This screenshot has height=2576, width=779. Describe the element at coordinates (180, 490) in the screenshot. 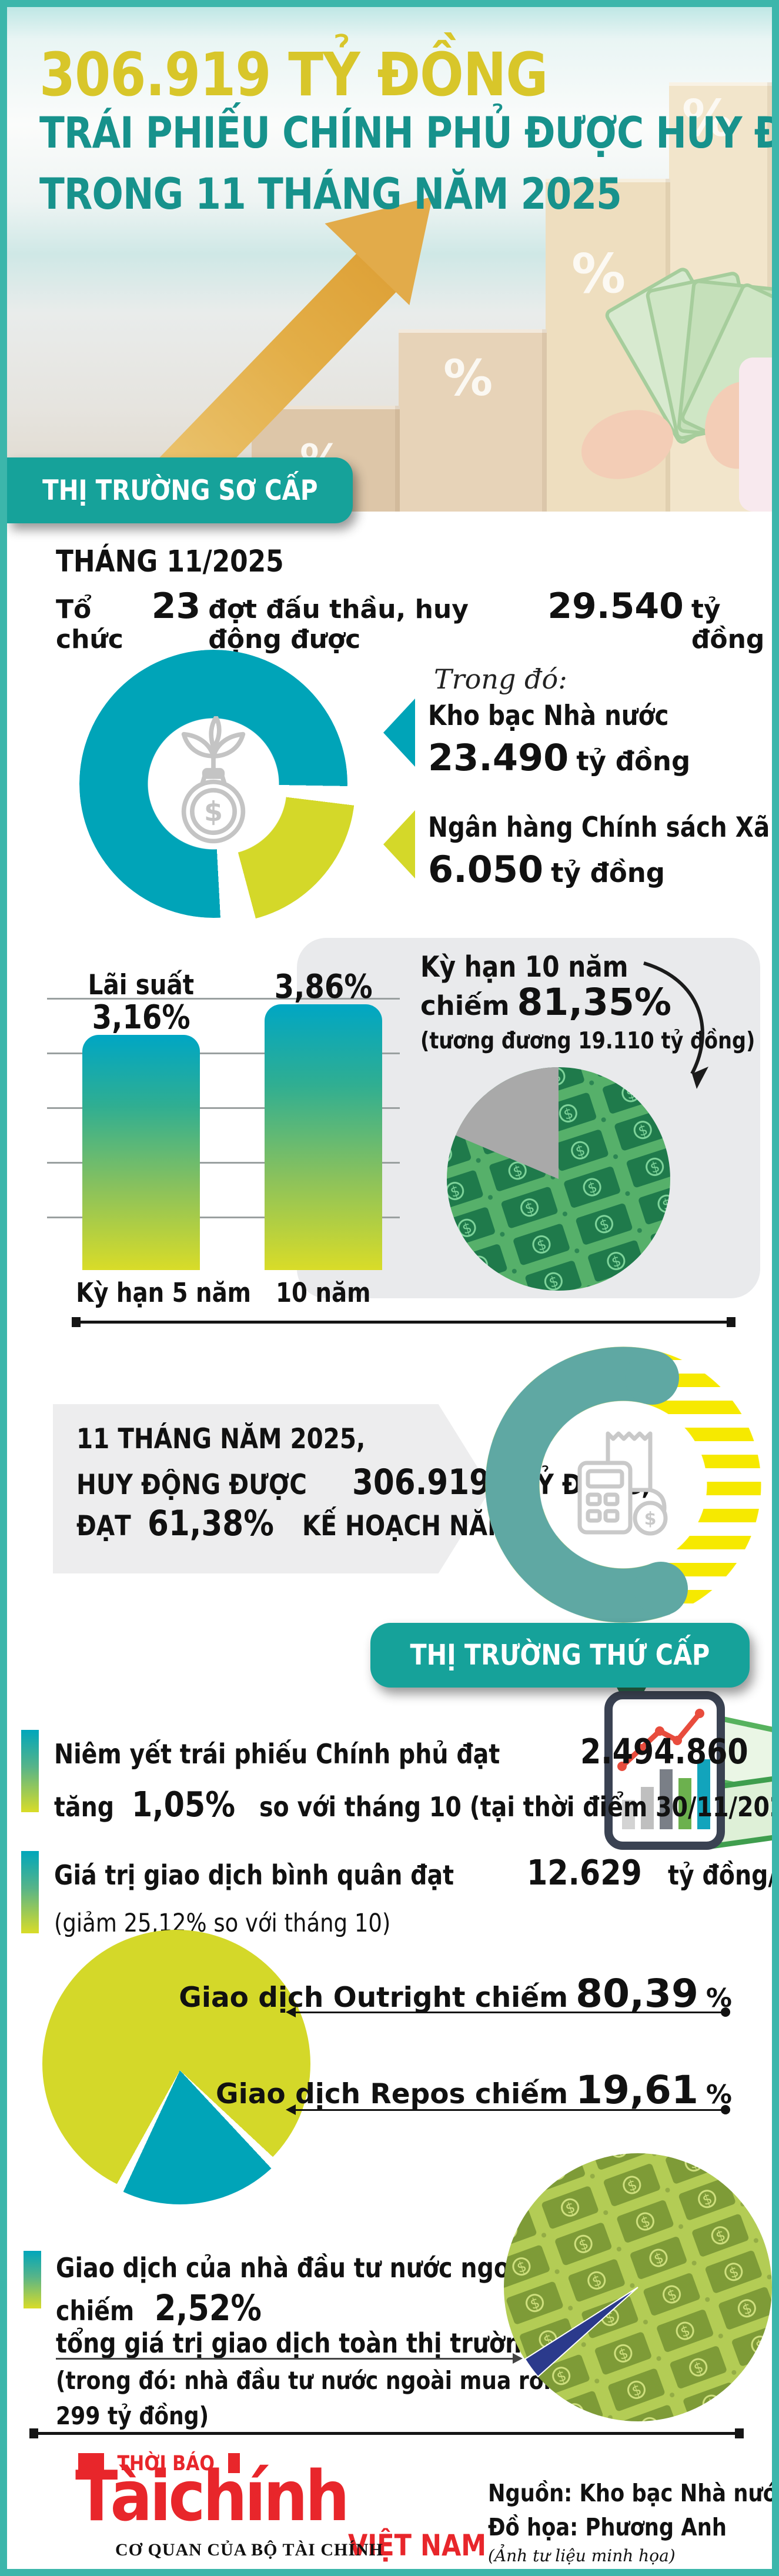

I see `section-badge-primary-market: THỊ TRƯỜNG SƠ CẤP` at that location.